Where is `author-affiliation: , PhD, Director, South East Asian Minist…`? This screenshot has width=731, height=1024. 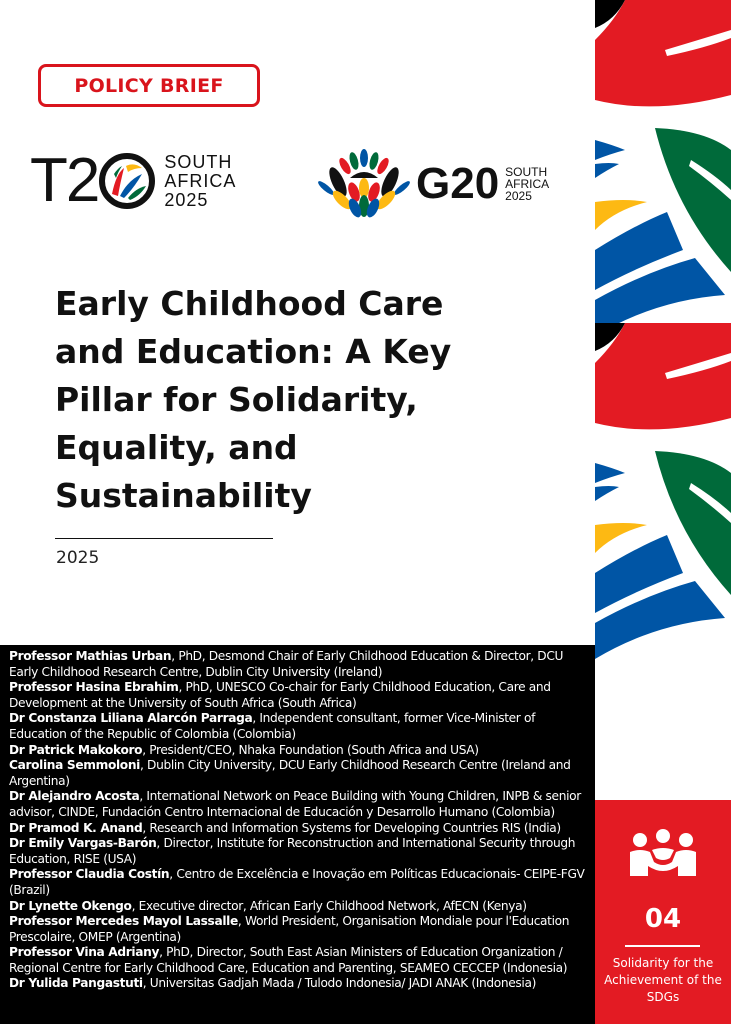
author-affiliation: , PhD, Director, South East Asian Minist… is located at coordinates (288, 960).